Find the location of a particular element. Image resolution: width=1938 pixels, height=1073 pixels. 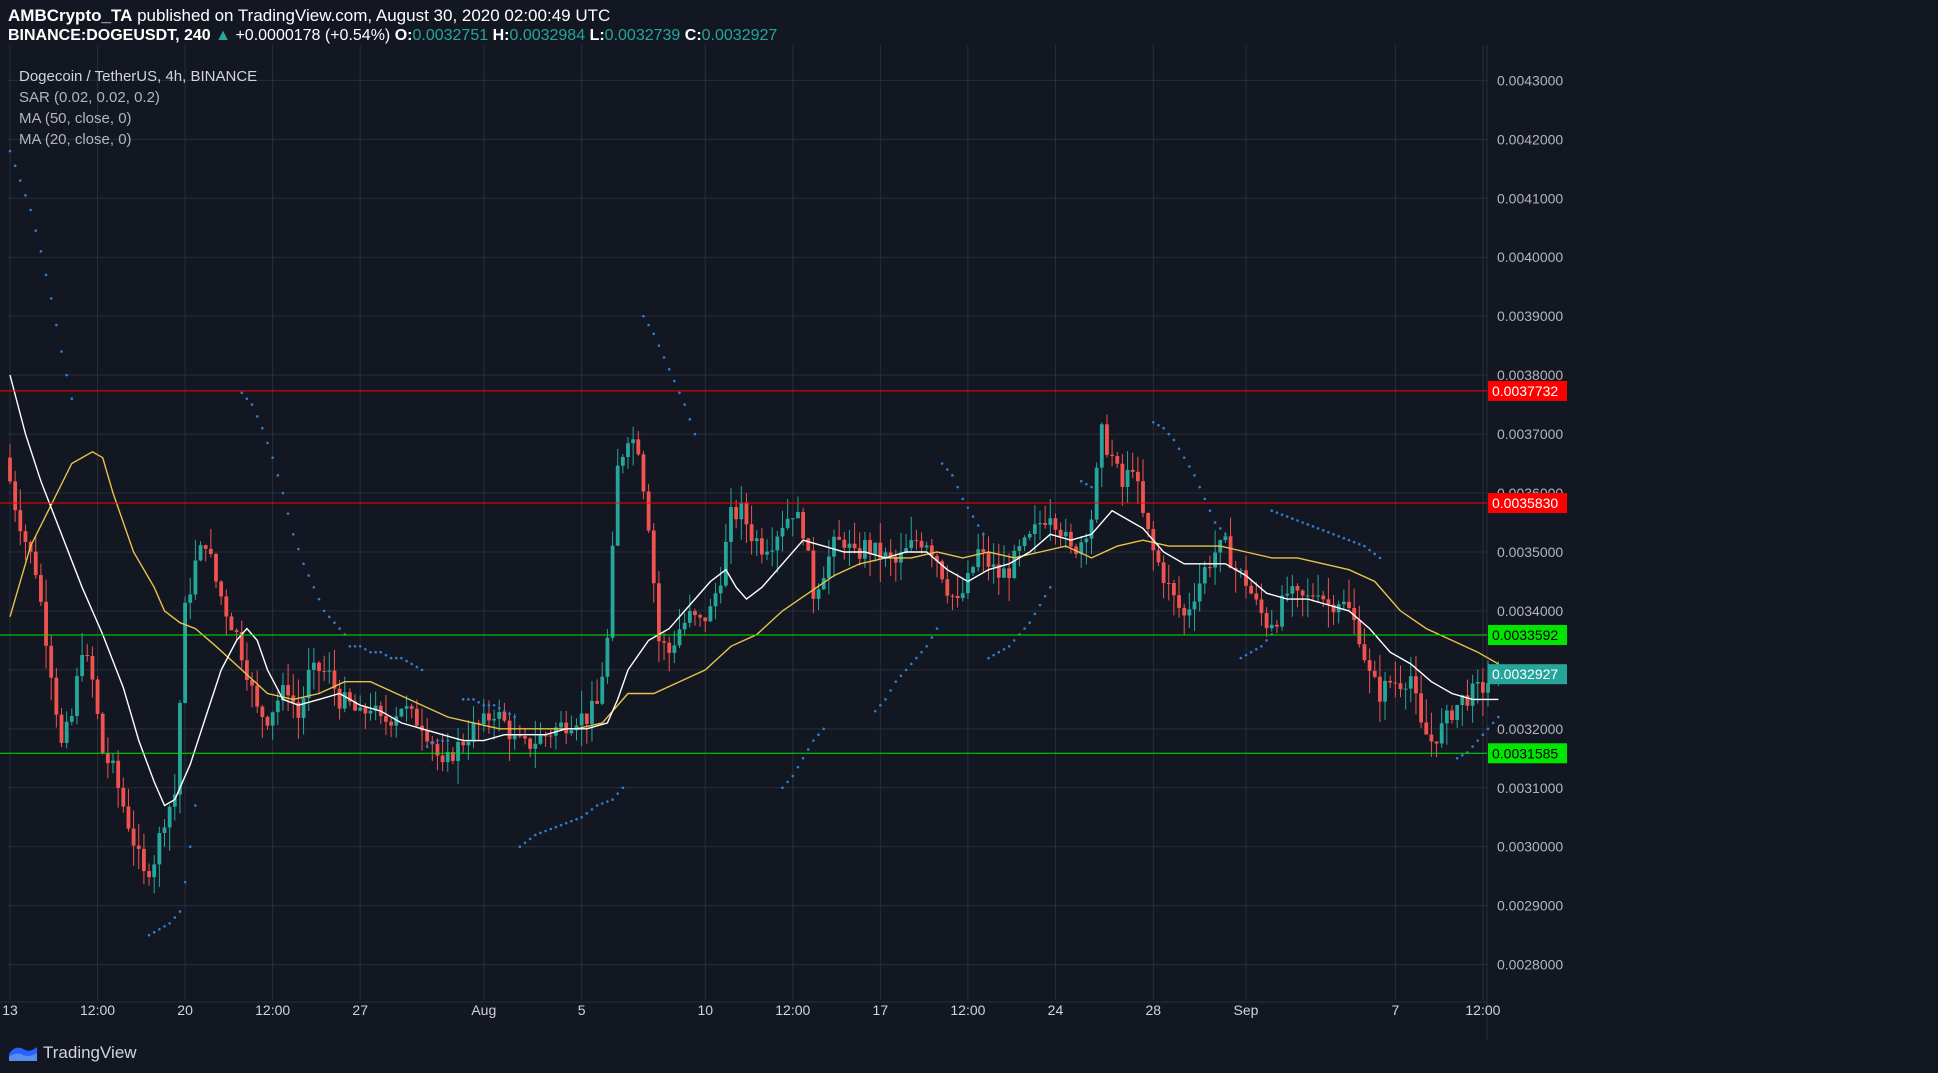

close-value: 0.0032927 is located at coordinates (739, 35).